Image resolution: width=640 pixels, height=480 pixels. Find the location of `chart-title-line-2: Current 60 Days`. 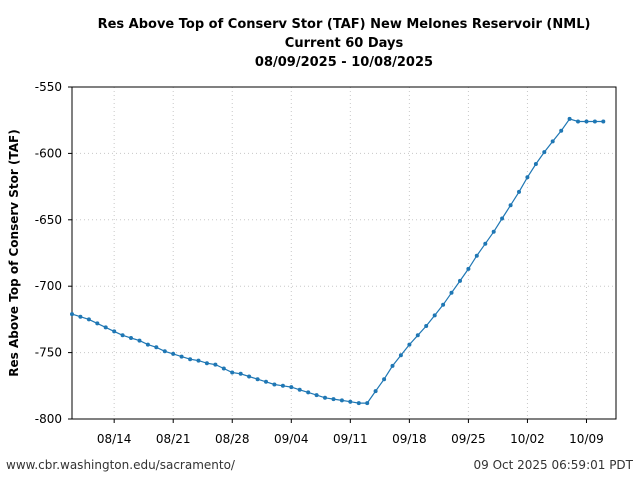

chart-title-line-2: Current 60 Days is located at coordinates (344, 43).